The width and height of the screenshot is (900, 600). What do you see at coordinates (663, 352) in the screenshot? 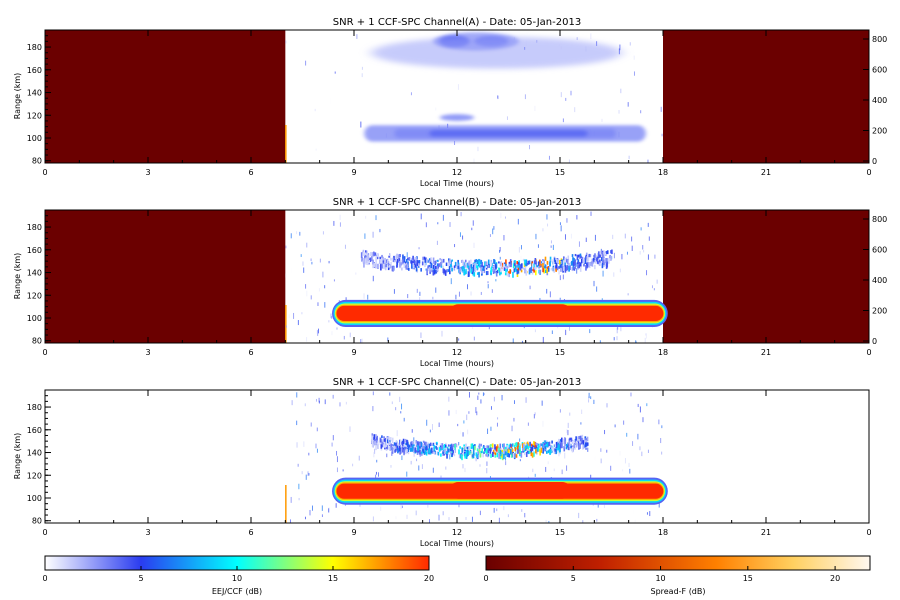
I see `x-tick-label: 18` at bounding box center [663, 352].